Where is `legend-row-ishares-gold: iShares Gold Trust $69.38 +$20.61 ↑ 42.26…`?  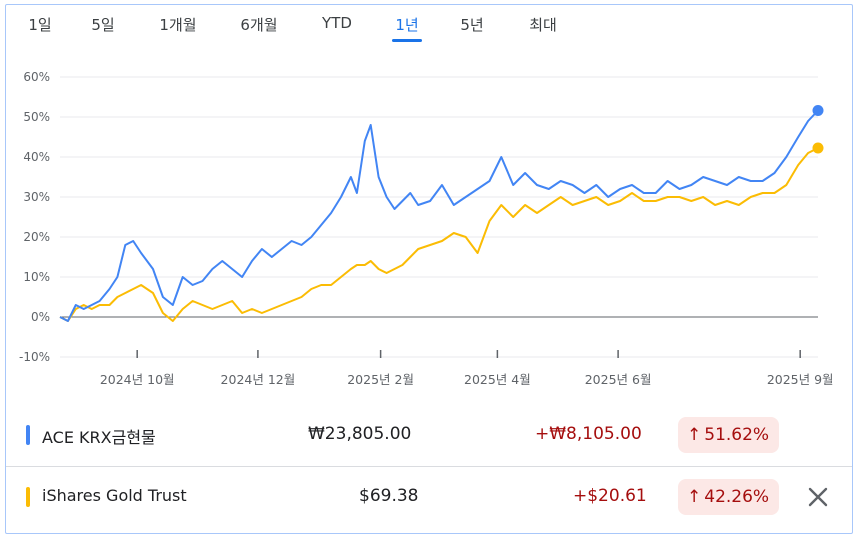 legend-row-ishares-gold: iShares Gold Trust $69.38 +$20.61 ↑ 42.26… is located at coordinates (429, 496).